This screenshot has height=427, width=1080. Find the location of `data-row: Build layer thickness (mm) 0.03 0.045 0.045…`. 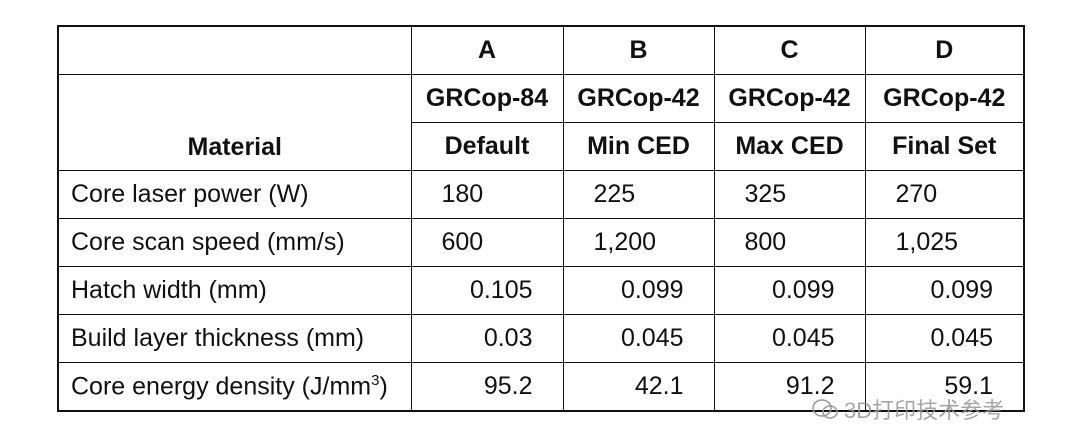

data-row: Build layer thickness (mm) 0.03 0.045 0.045… is located at coordinates (541, 338).